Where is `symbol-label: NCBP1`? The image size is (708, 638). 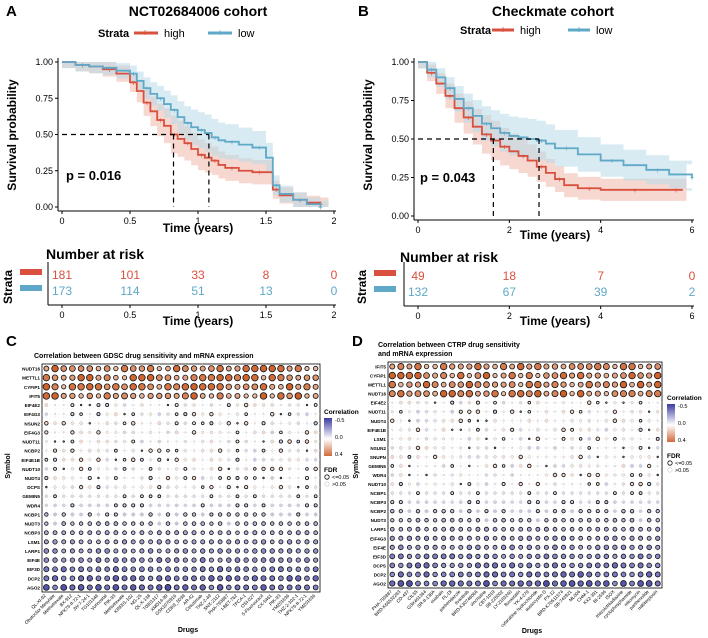
symbol-label: NCBP1 is located at coordinates (32, 514).